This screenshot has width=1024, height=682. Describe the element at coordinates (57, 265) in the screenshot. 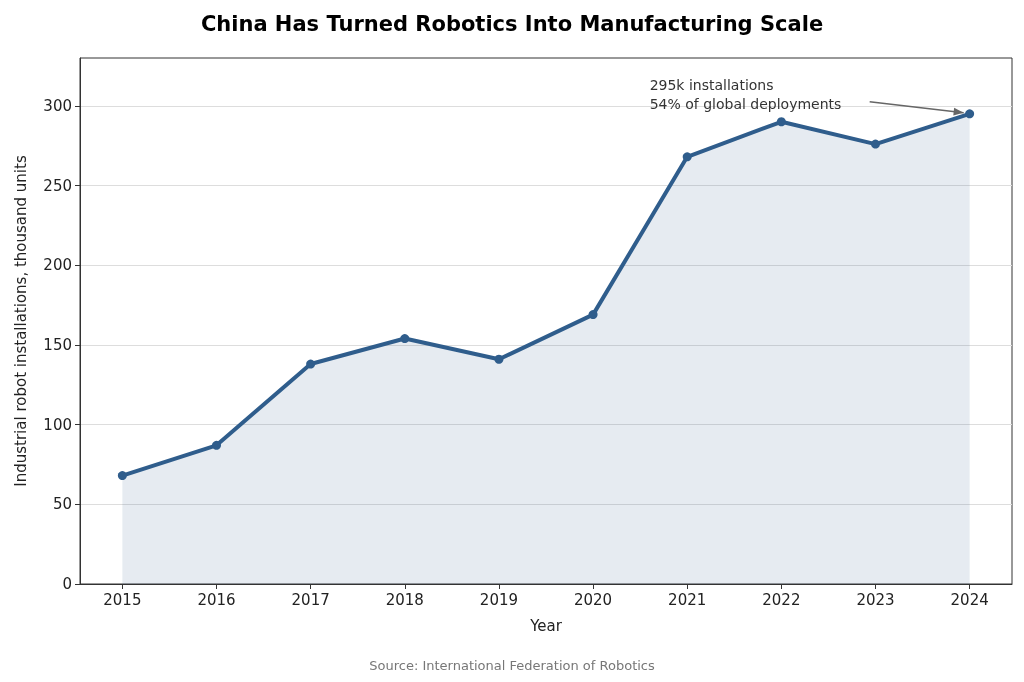

I see `y-tick-label: 200` at that location.